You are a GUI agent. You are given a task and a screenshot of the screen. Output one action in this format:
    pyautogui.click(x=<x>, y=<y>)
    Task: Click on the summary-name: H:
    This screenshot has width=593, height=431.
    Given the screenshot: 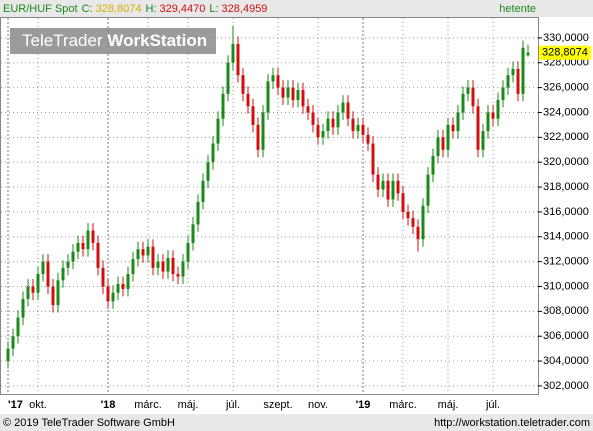 What is the action you would take?
    pyautogui.click(x=150, y=9)
    